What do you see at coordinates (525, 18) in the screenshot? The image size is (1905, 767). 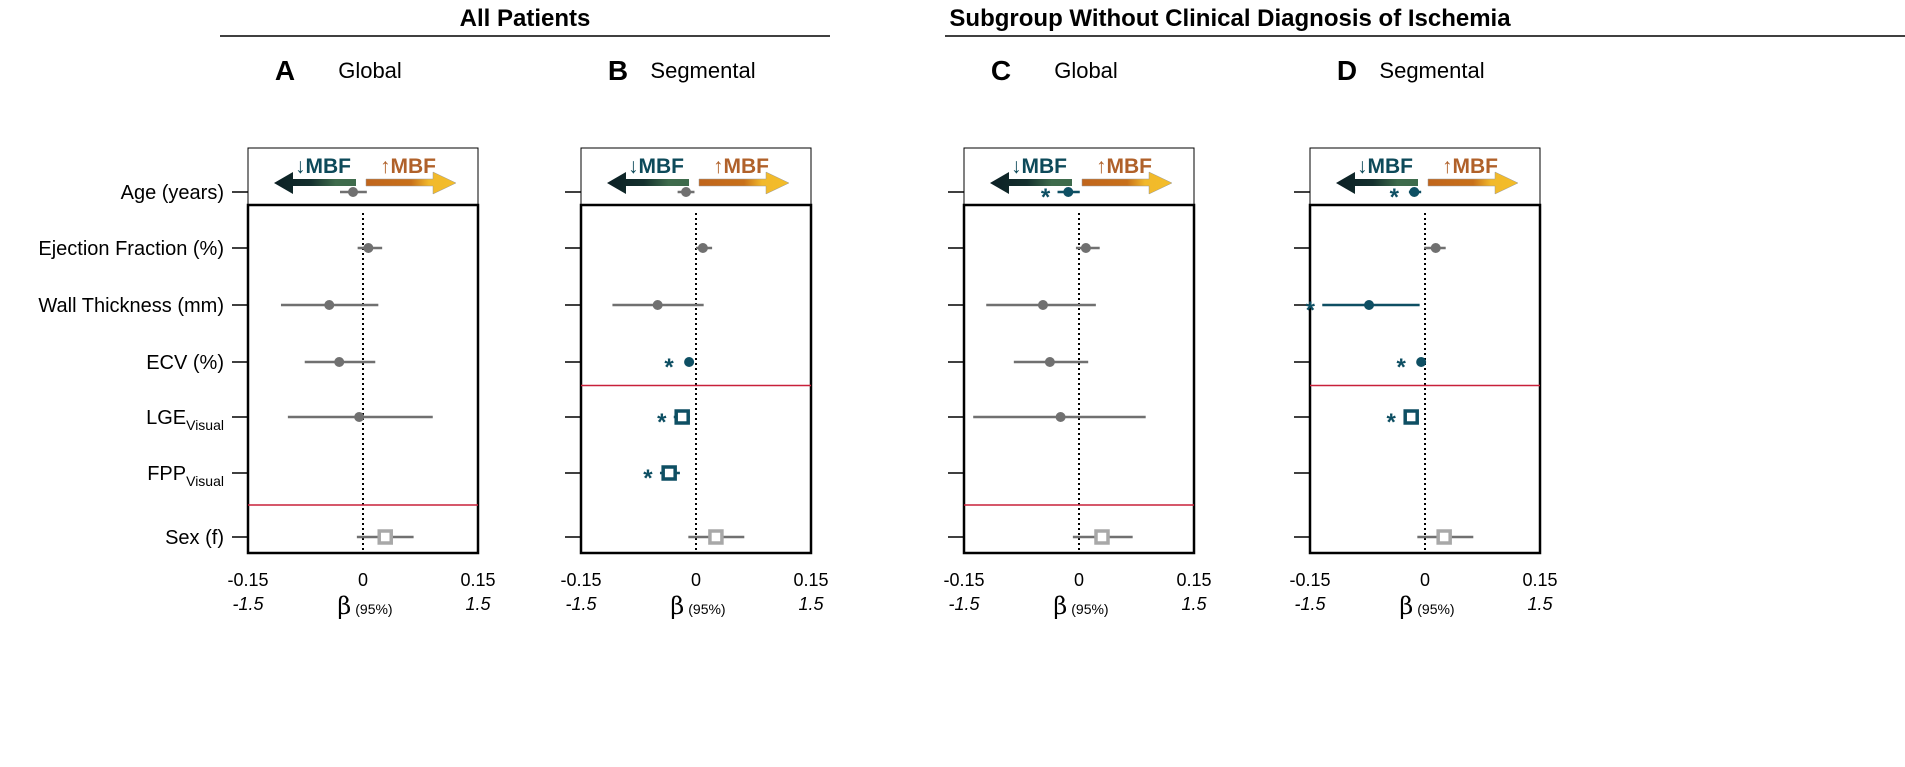 I see `header-all-patients: All Patients` at bounding box center [525, 18].